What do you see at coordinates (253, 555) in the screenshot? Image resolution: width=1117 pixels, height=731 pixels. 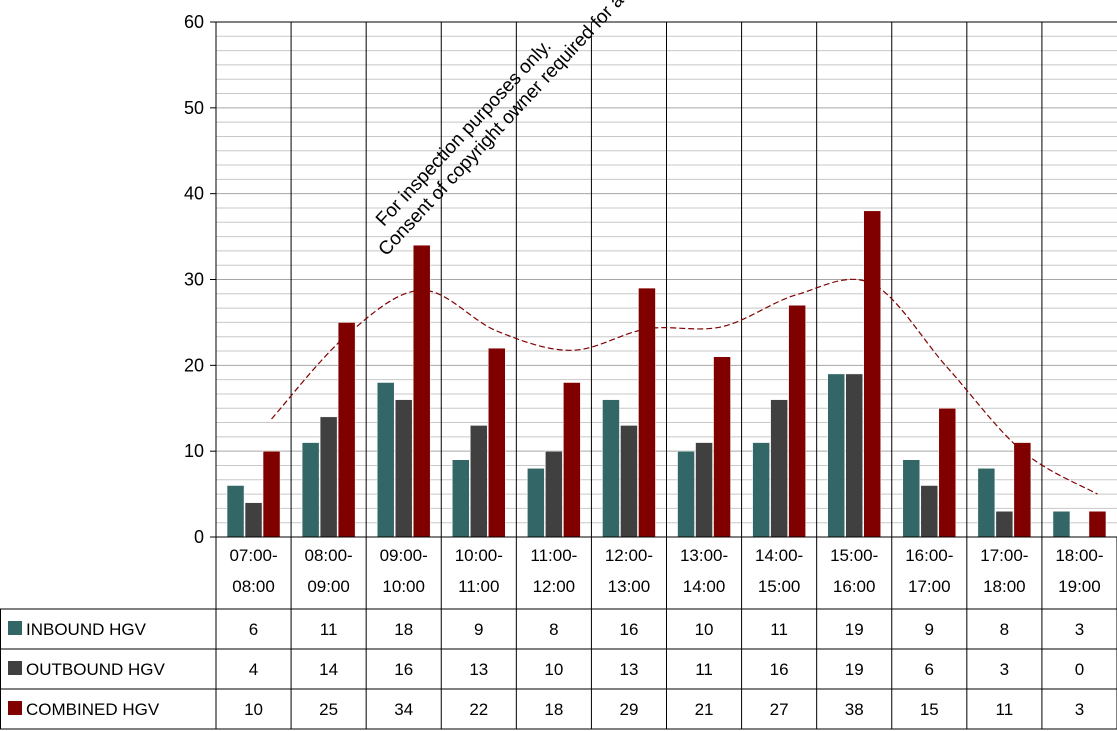 I see `x-category-label: 07:00-` at bounding box center [253, 555].